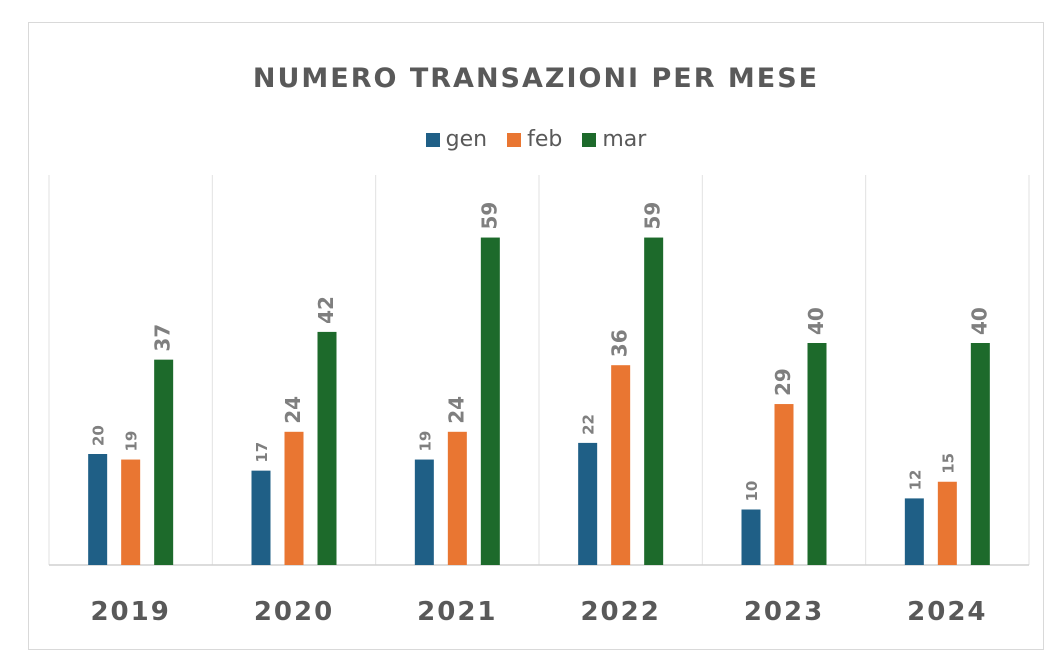 This screenshot has width=1056, height=657. I want to click on bar-gen-2021, so click(424, 512).